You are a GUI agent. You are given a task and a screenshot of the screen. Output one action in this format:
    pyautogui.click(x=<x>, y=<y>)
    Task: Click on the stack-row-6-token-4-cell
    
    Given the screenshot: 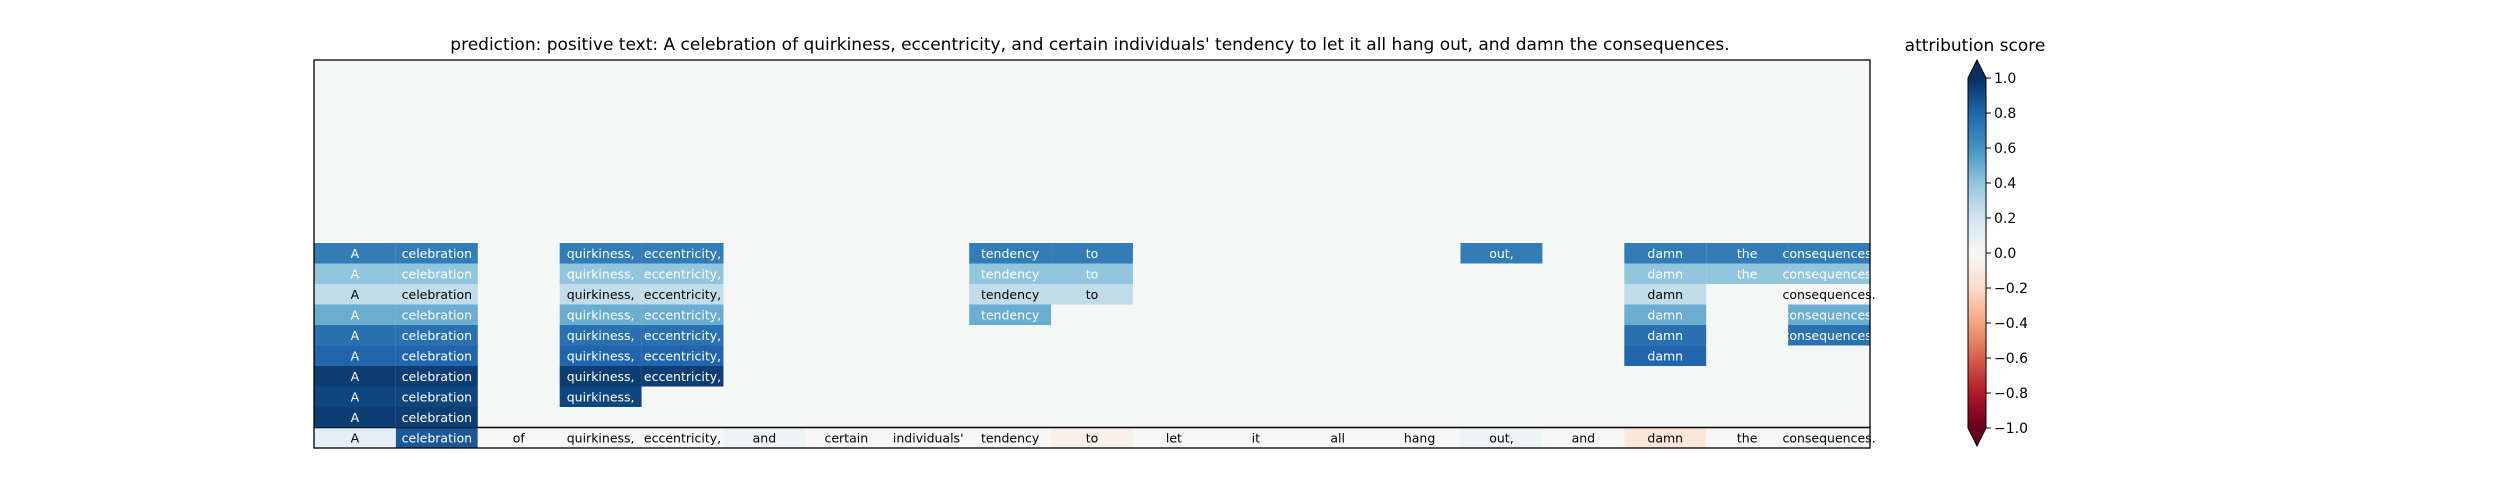 What is the action you would take?
    pyautogui.click(x=682, y=294)
    